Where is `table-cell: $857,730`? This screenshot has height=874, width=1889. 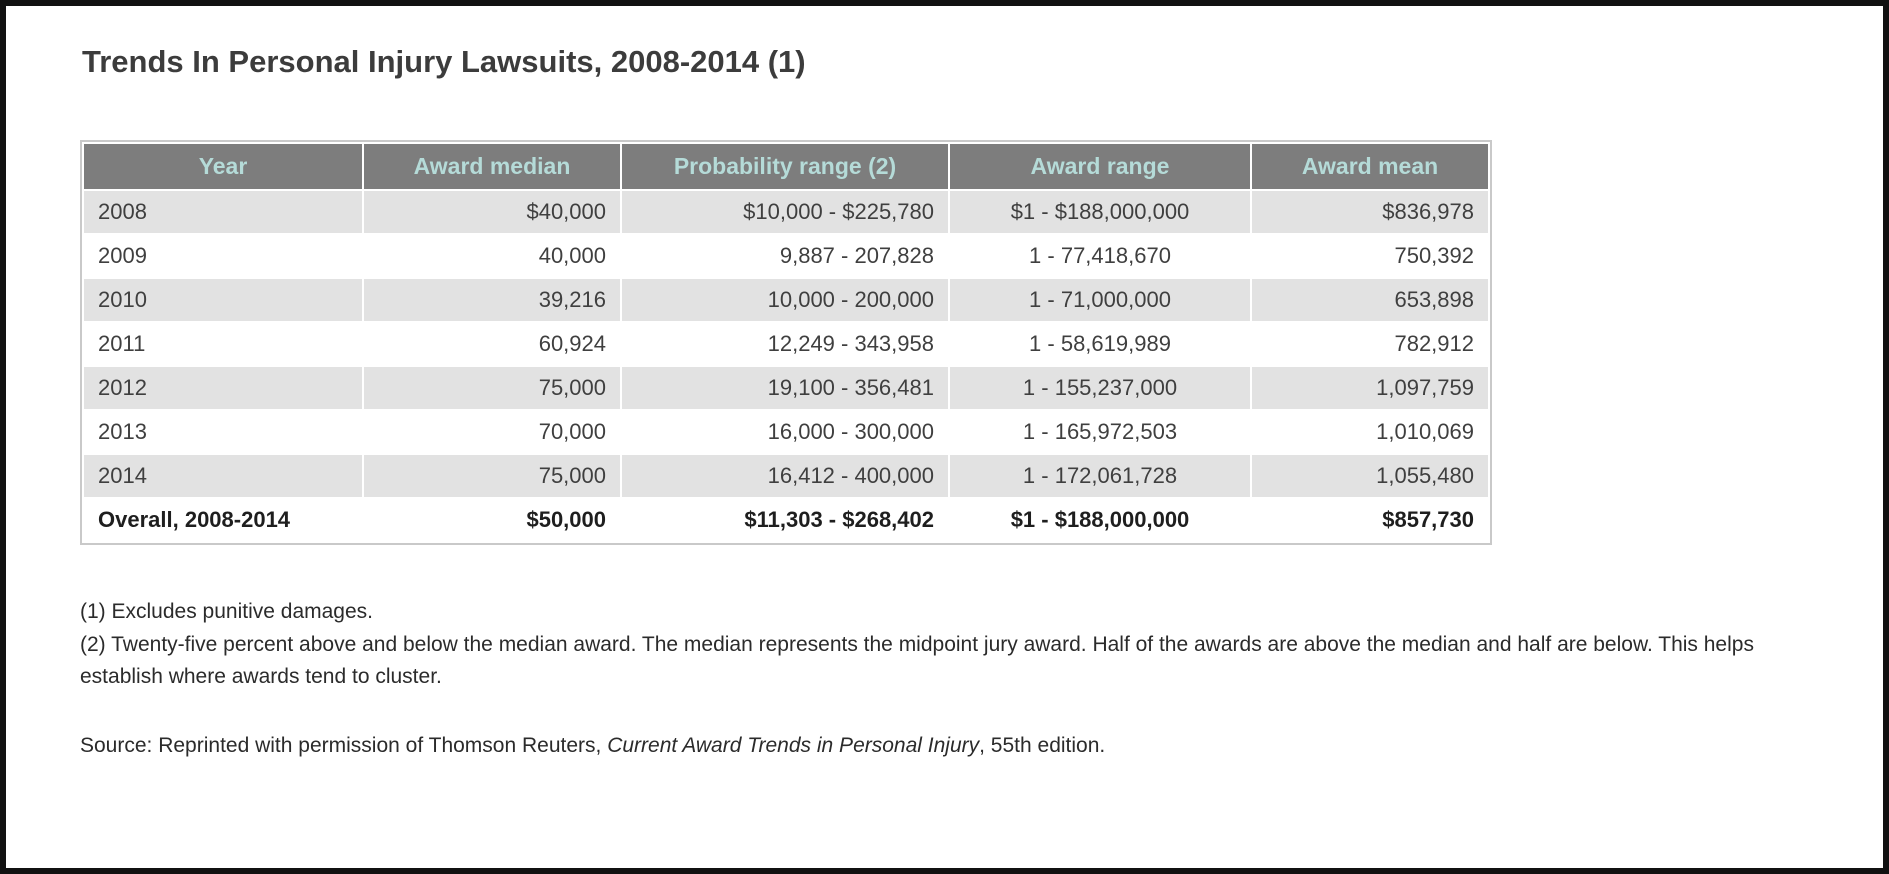
table-cell: $857,730 is located at coordinates (1370, 520).